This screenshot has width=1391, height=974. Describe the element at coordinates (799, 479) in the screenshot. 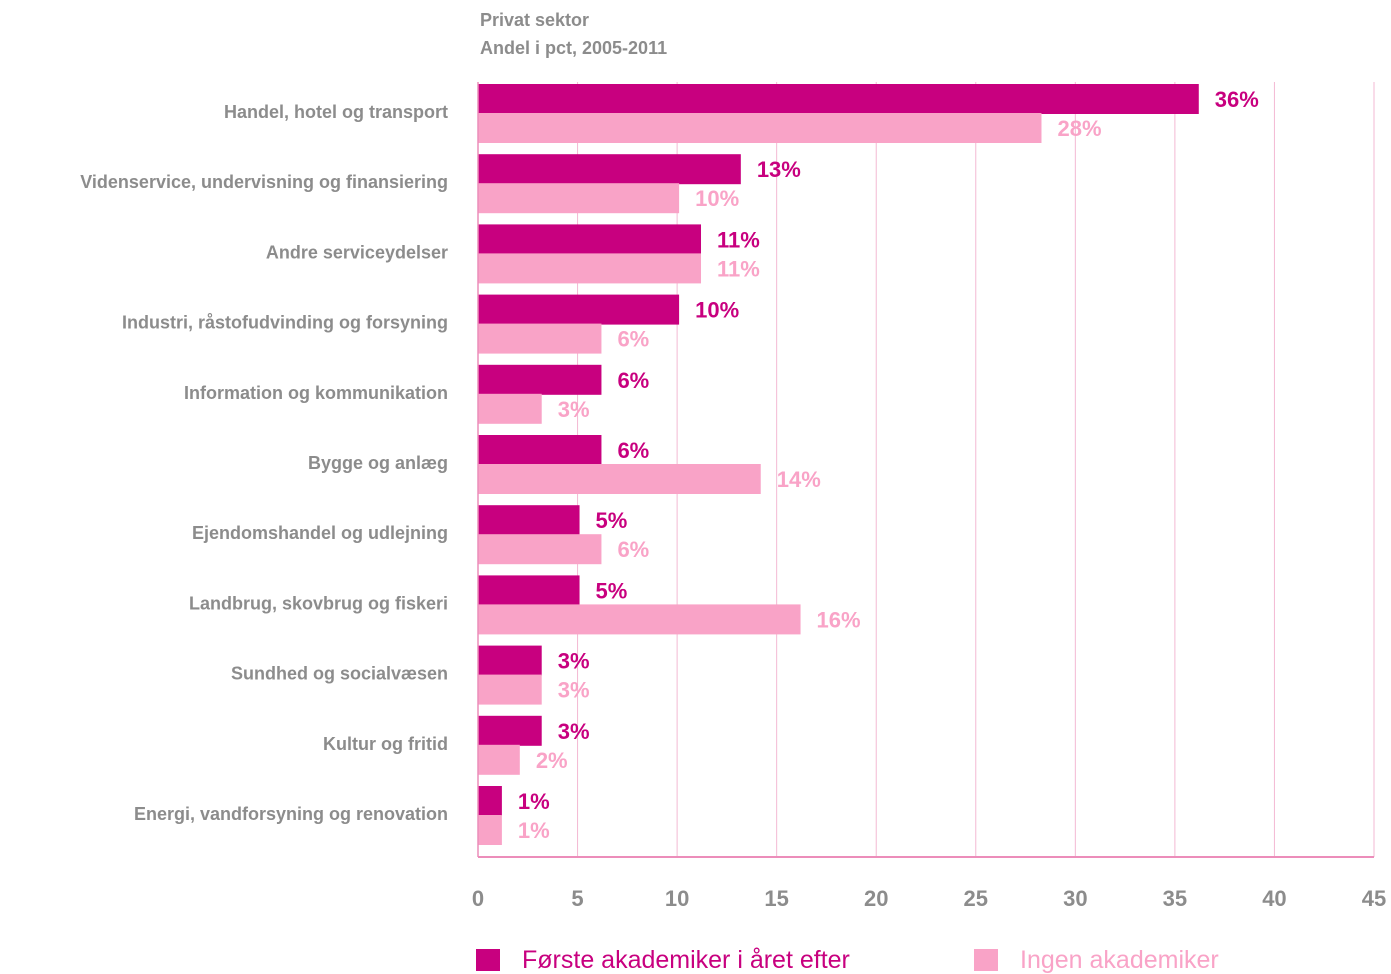

I see `data-label: 14%` at that location.